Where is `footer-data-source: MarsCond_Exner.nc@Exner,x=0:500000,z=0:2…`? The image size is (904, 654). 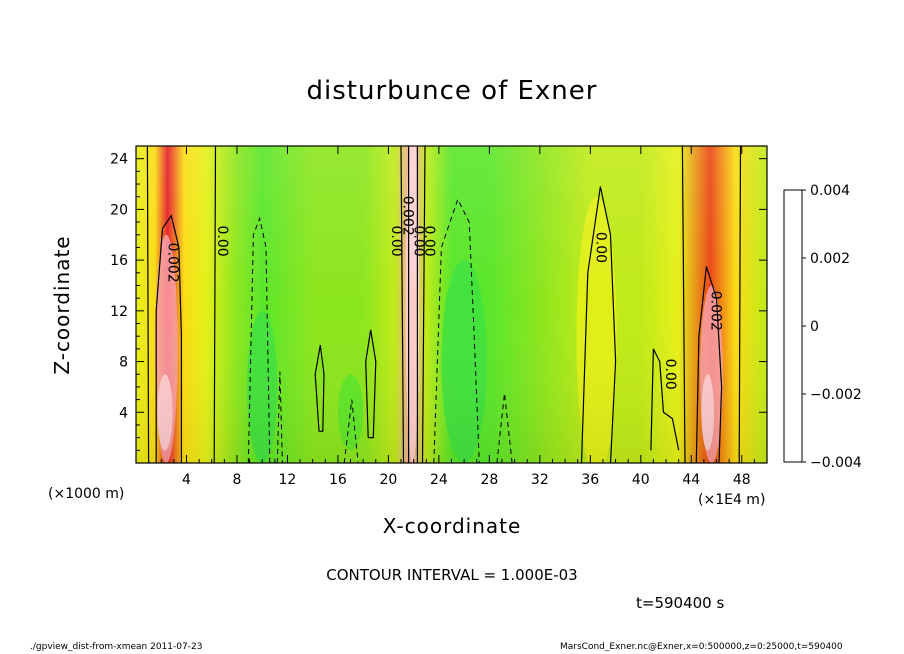
footer-data-source: MarsCond_Exner.nc@Exner,x=0:500000,z=0:2… is located at coordinates (701, 647).